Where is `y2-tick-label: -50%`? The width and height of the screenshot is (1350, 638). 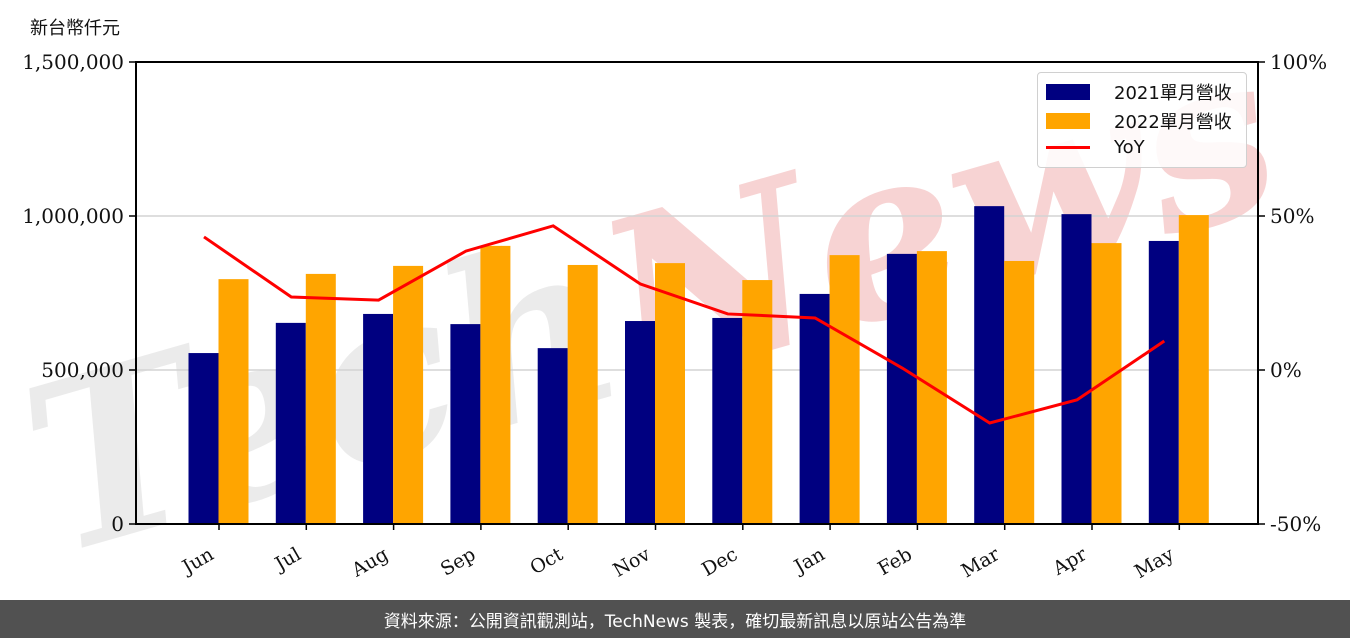
y2-tick-label: -50% is located at coordinates (1295, 524).